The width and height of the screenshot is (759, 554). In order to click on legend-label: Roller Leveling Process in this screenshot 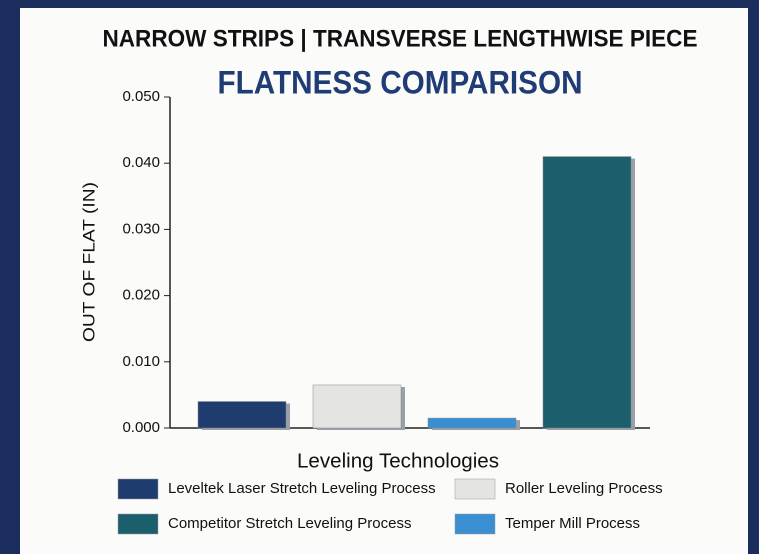, I will do `click(584, 488)`.